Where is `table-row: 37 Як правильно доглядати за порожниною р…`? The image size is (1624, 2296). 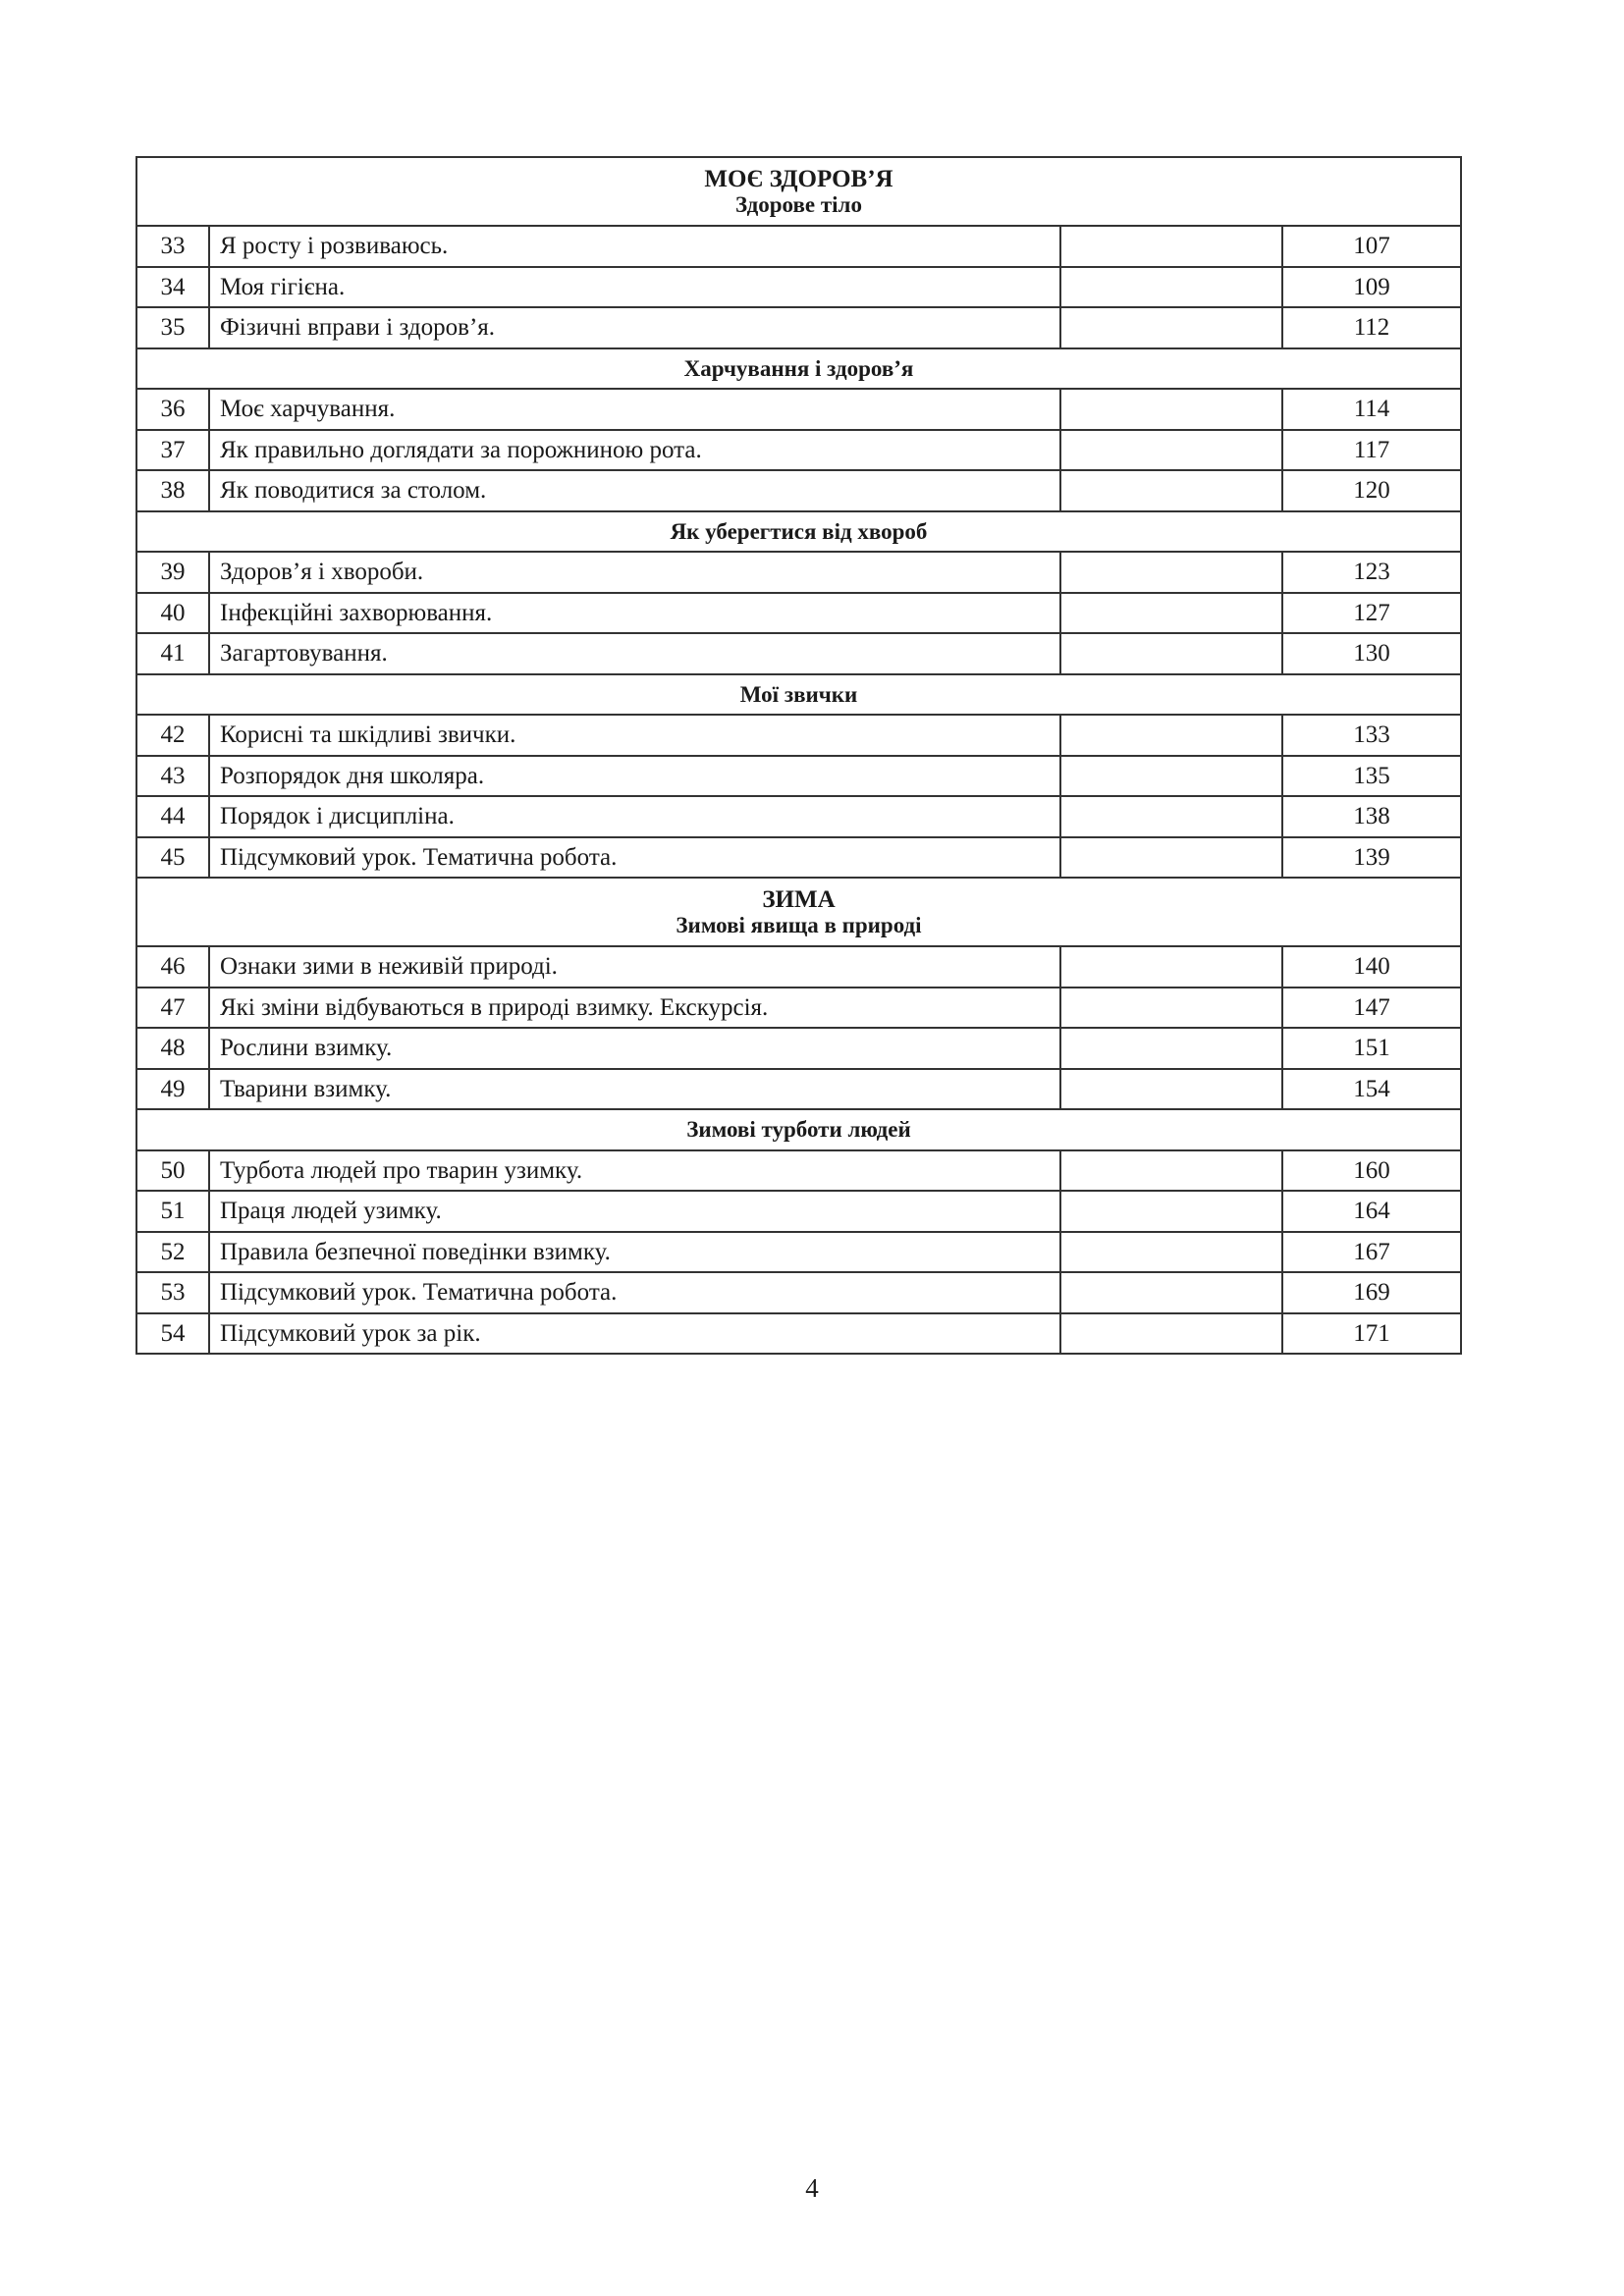
table-row: 37 Як правильно доглядати за порожниною р… is located at coordinates (798, 449).